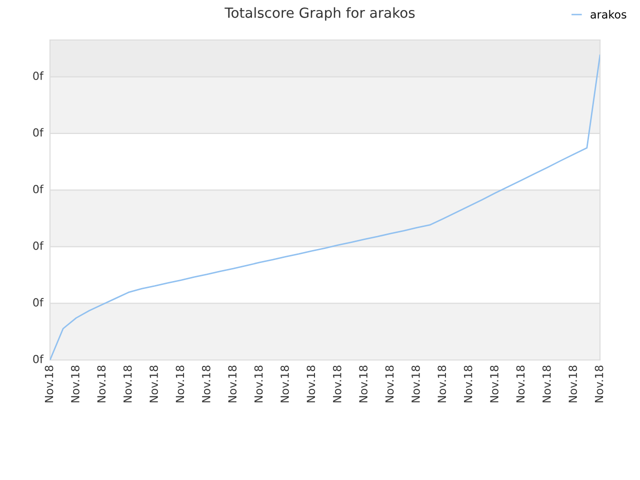 Image resolution: width=640 pixels, height=480 pixels. I want to click on chart-title: Totalscore Graph for arakos, so click(319, 14).